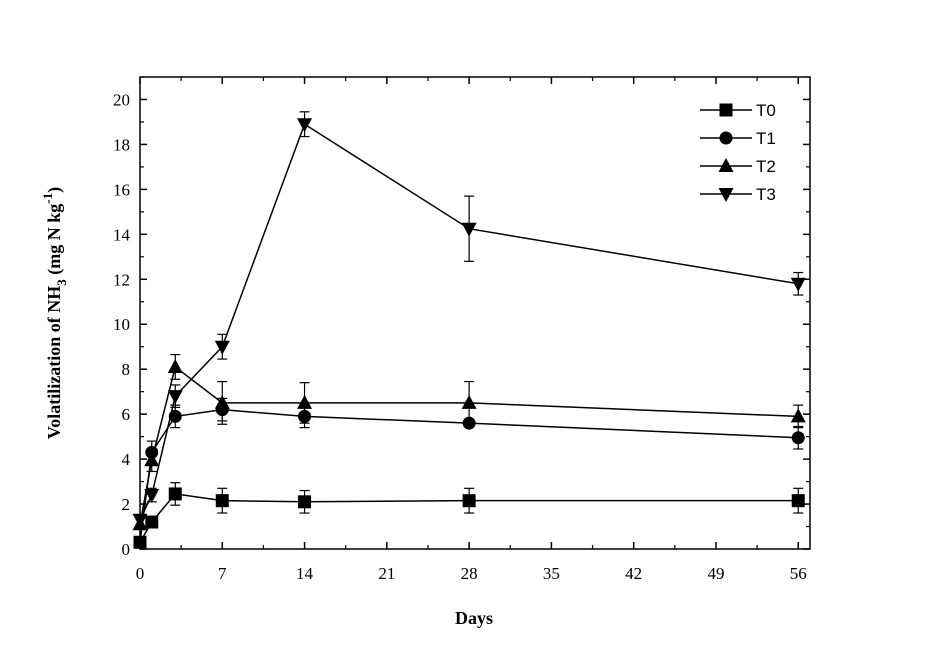 Image resolution: width=940 pixels, height=660 pixels. Describe the element at coordinates (121, 144) in the screenshot. I see `y-tick-label: 18` at that location.